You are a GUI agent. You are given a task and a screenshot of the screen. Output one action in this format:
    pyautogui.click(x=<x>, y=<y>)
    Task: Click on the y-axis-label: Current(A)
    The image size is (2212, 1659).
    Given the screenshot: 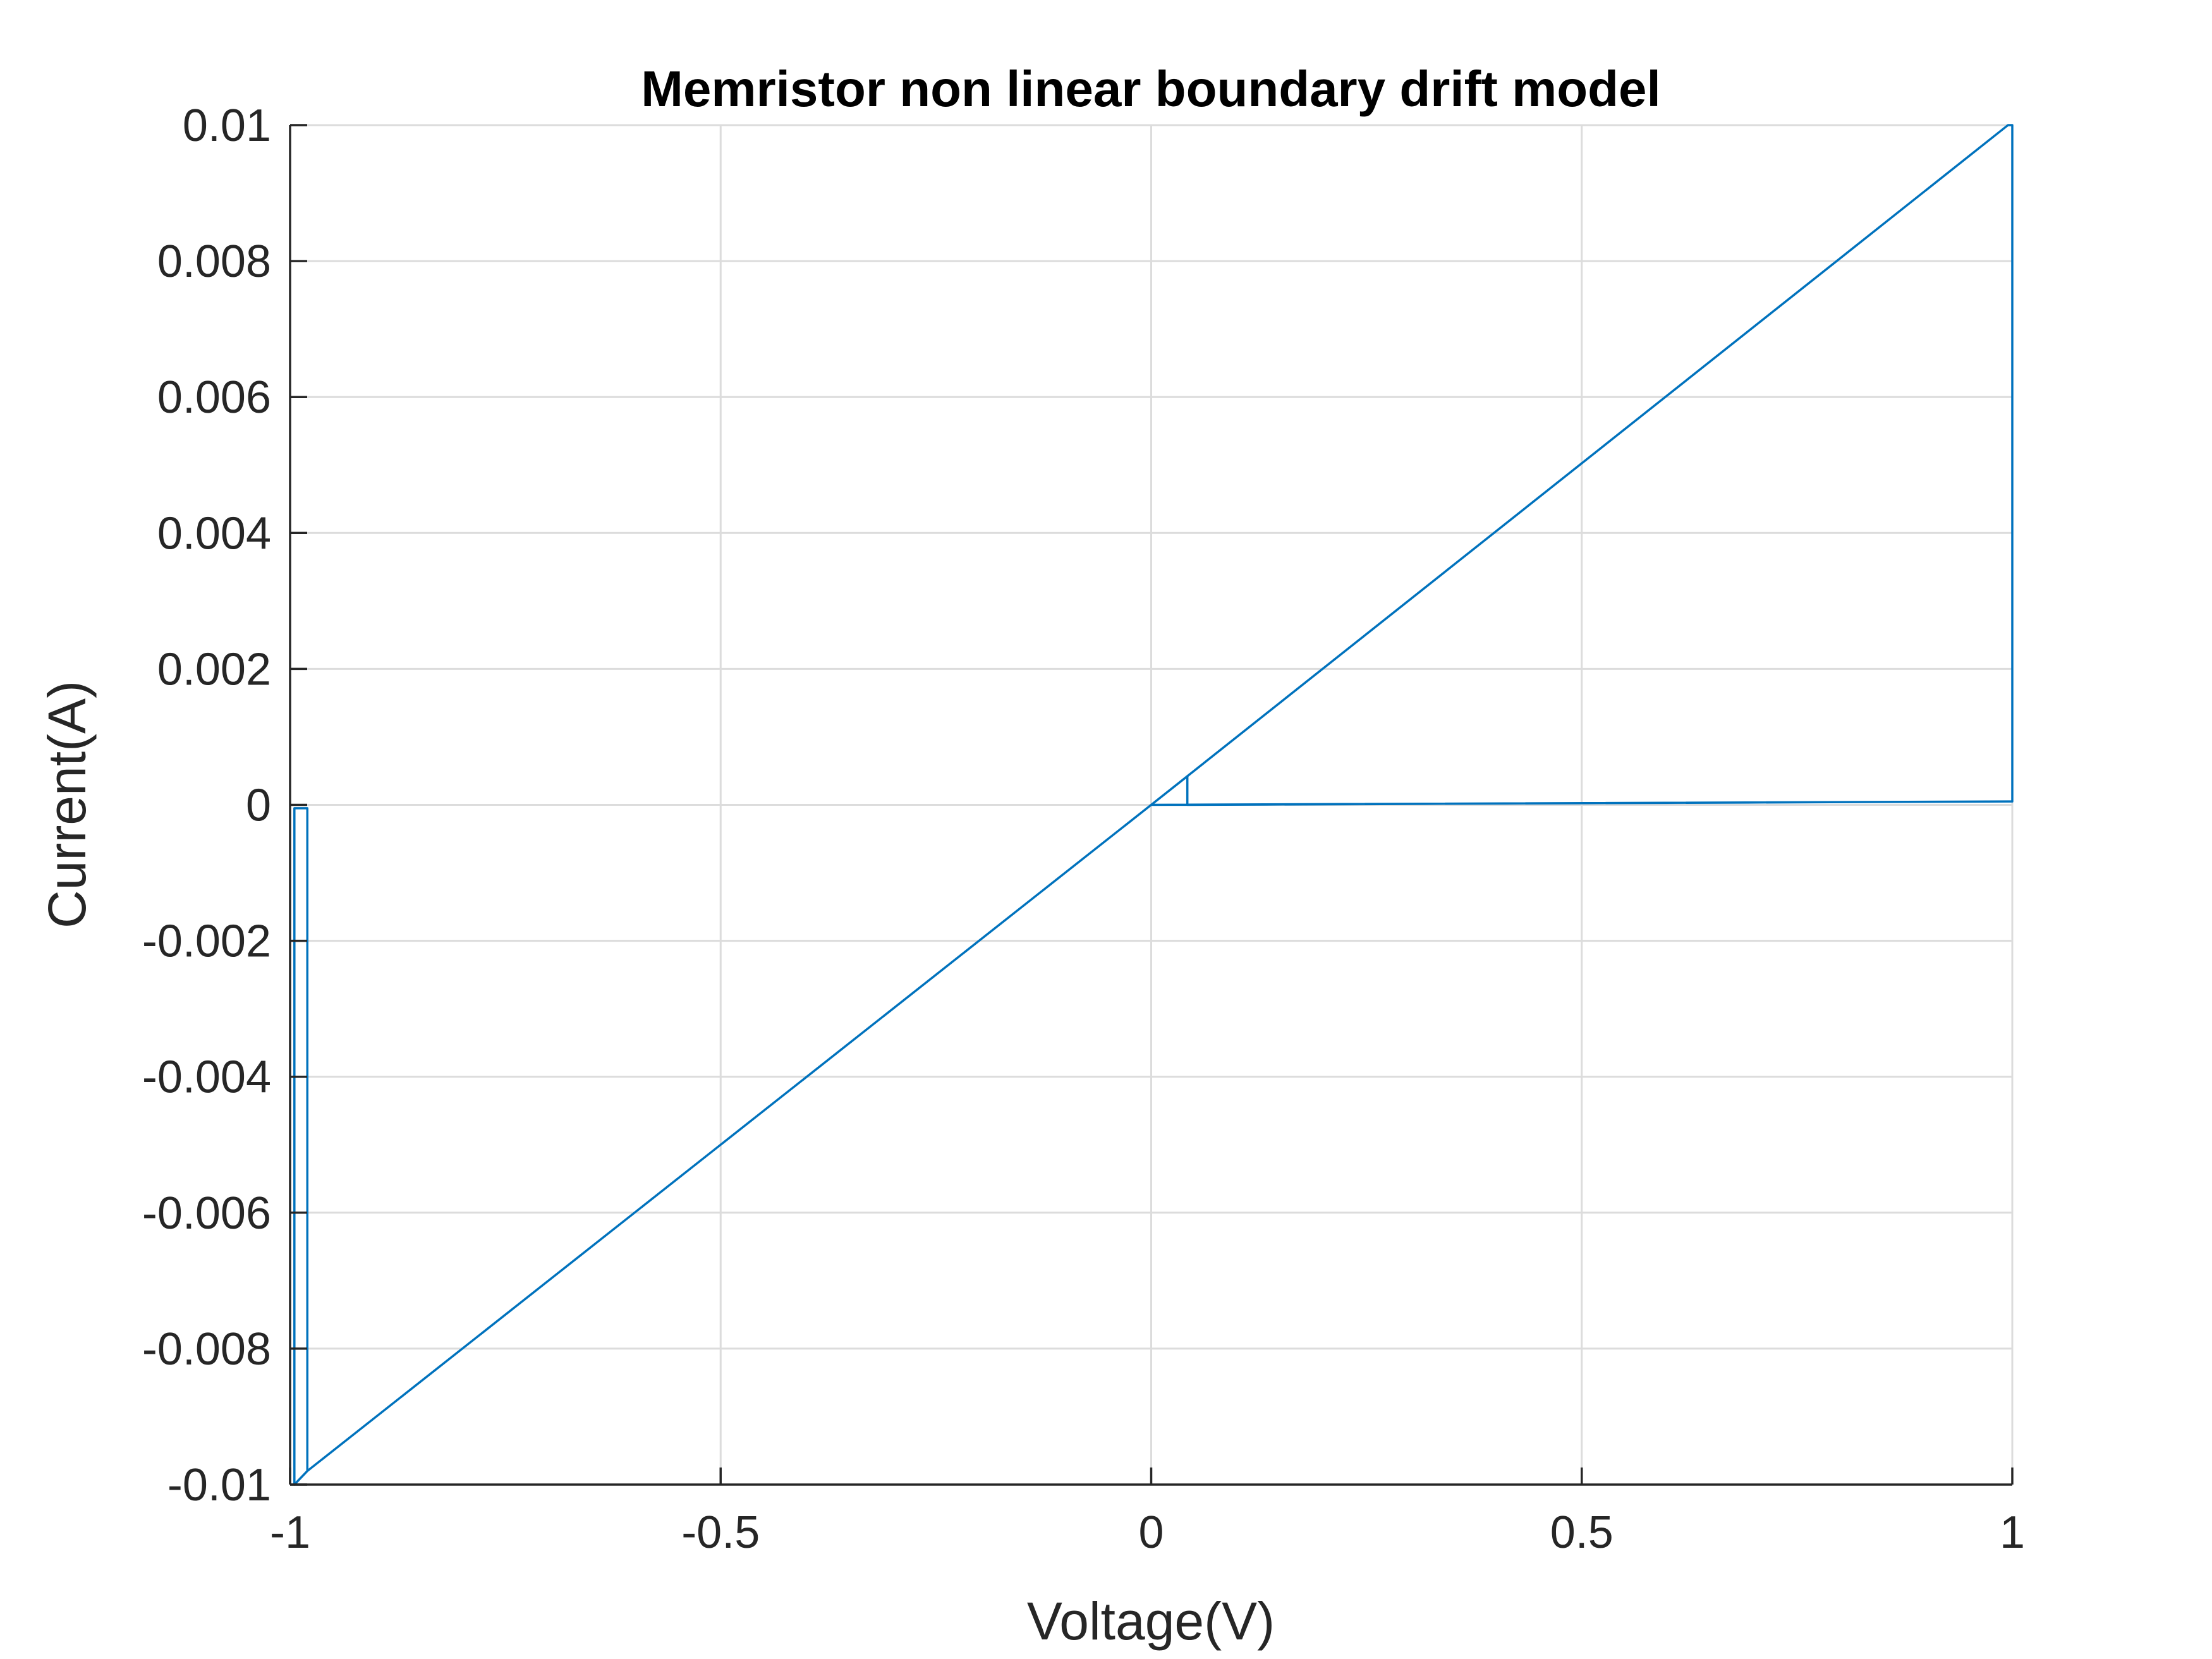 What is the action you would take?
    pyautogui.click(x=67, y=805)
    